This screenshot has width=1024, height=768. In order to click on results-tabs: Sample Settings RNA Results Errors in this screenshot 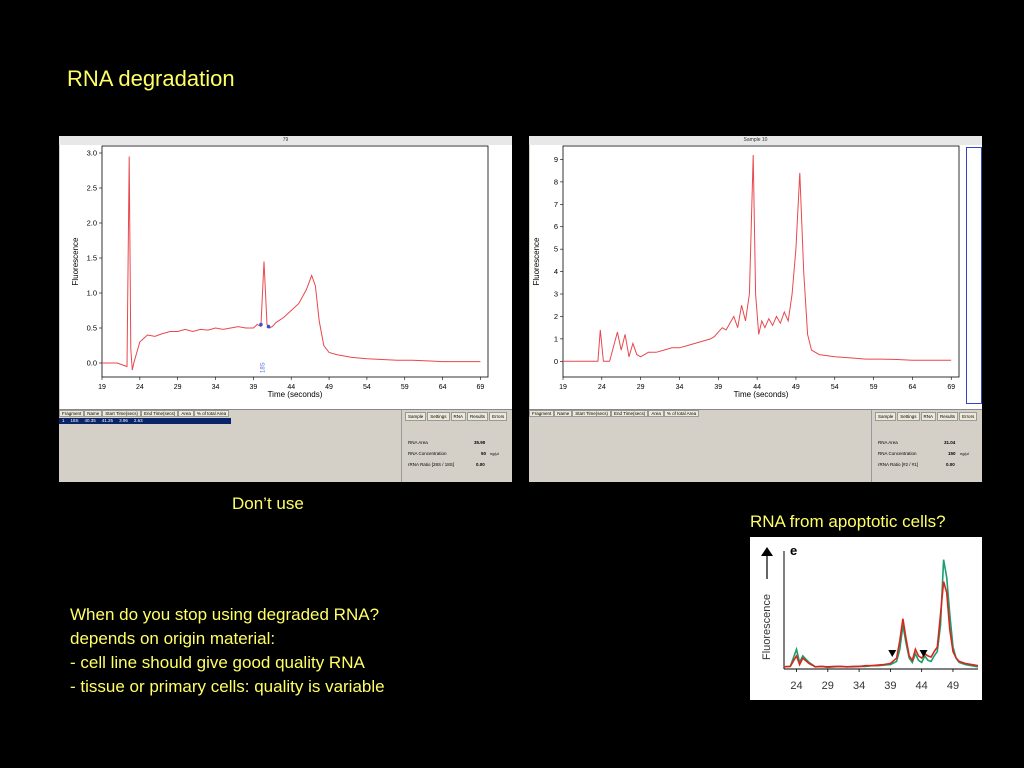, I will do `click(456, 416)`.